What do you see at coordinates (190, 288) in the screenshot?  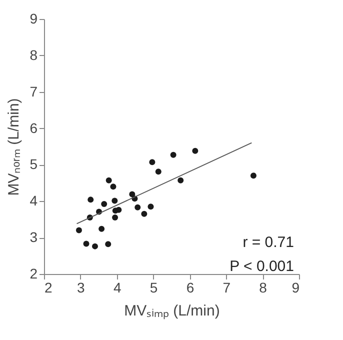 I see `x-tick-label: 6` at bounding box center [190, 288].